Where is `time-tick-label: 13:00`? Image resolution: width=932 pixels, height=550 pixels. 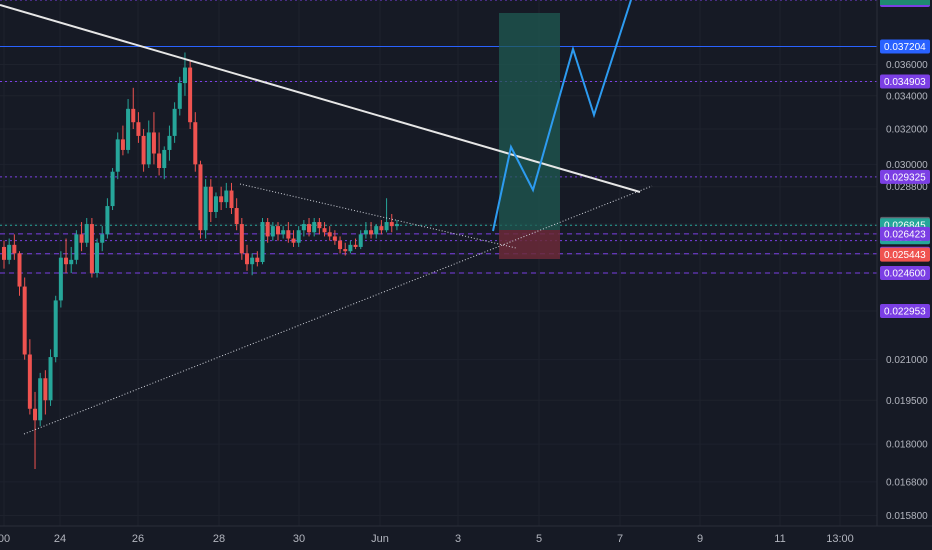
time-tick-label: 13:00 is located at coordinates (840, 539).